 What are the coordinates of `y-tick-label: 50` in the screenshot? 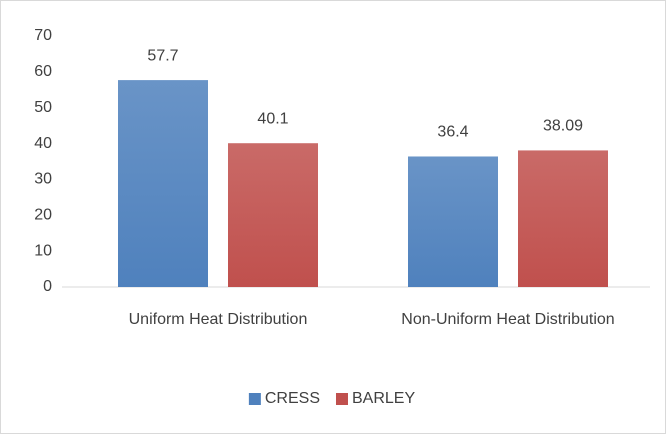 It's located at (43, 107).